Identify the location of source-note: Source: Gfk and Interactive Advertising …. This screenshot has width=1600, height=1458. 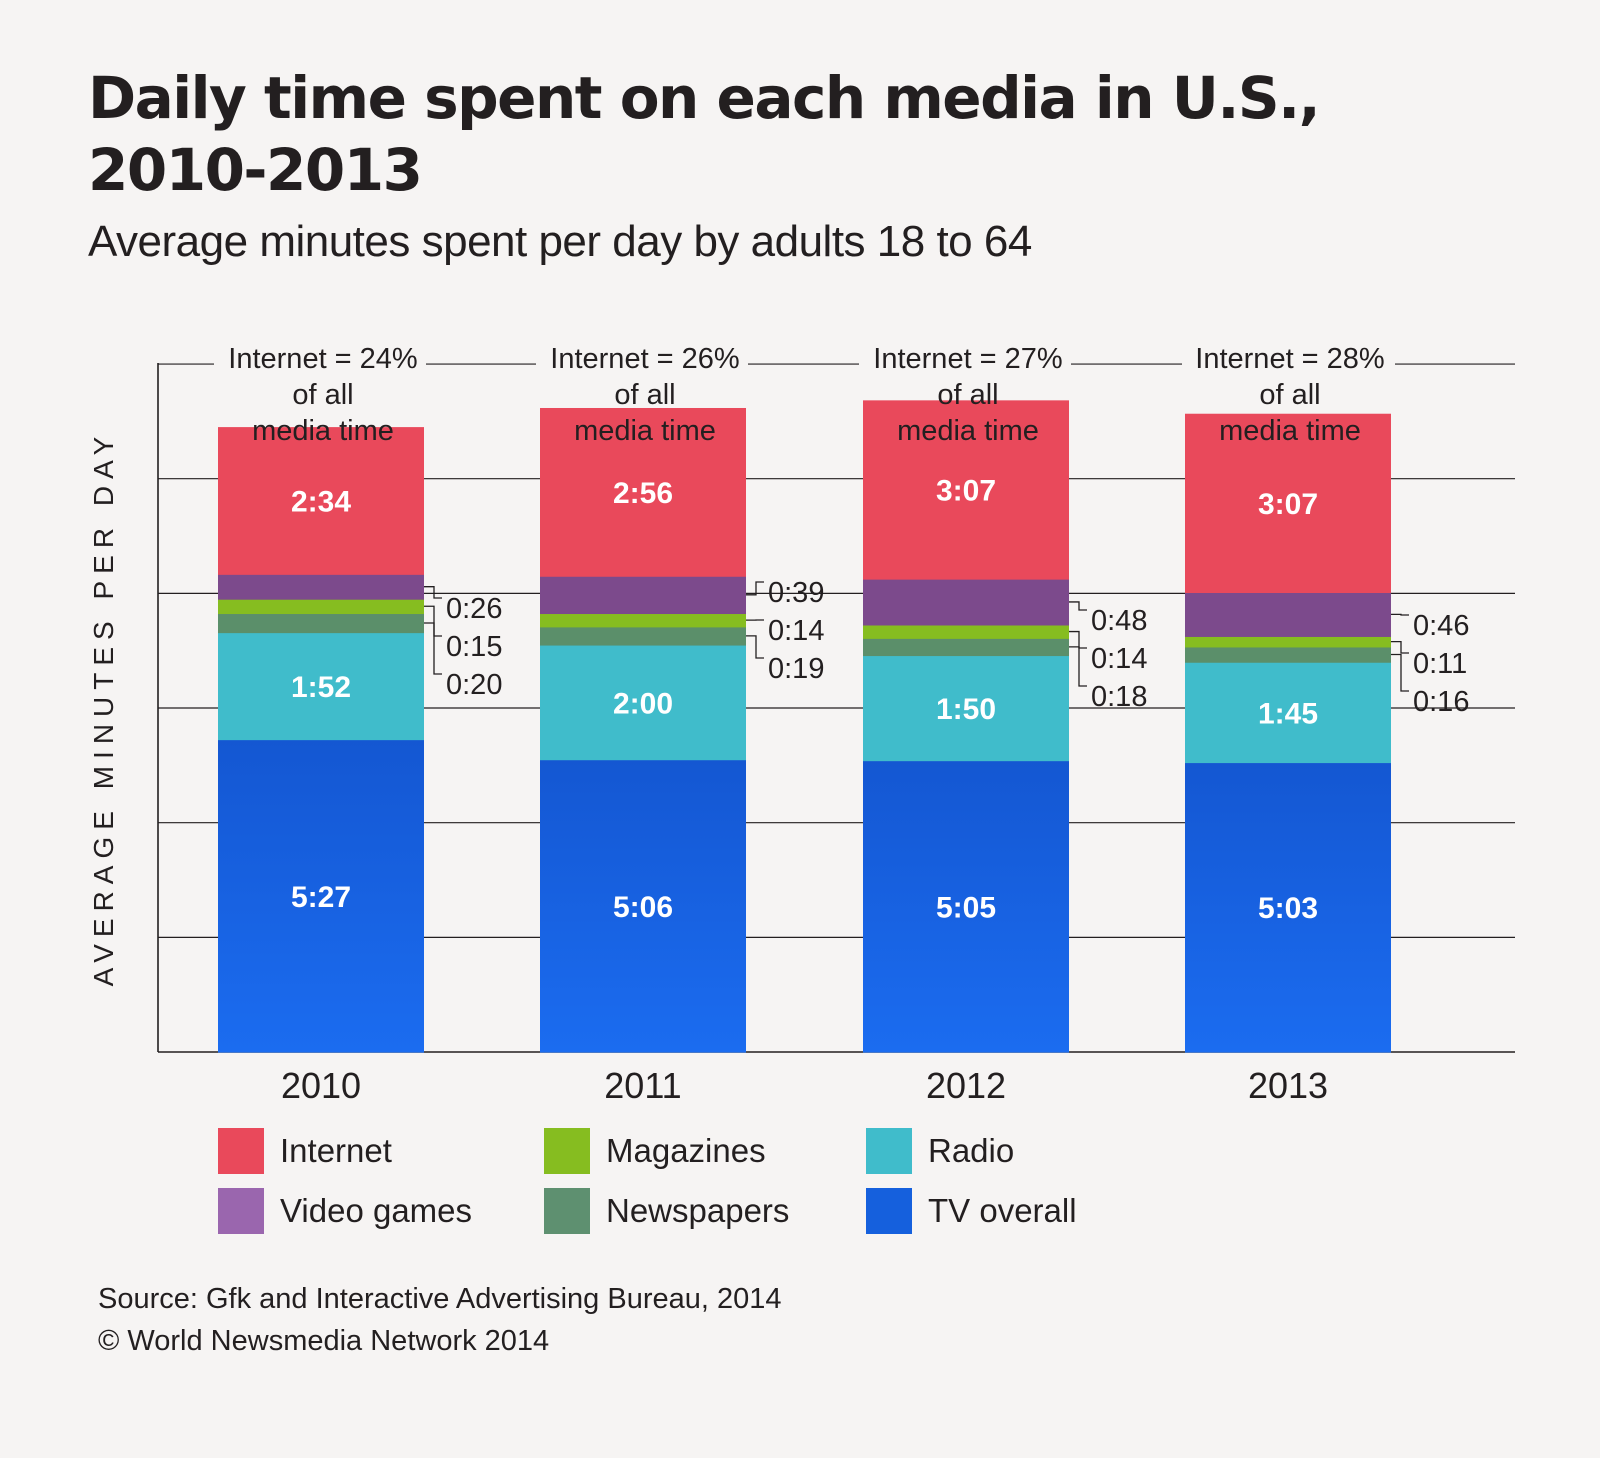
(440, 1320).